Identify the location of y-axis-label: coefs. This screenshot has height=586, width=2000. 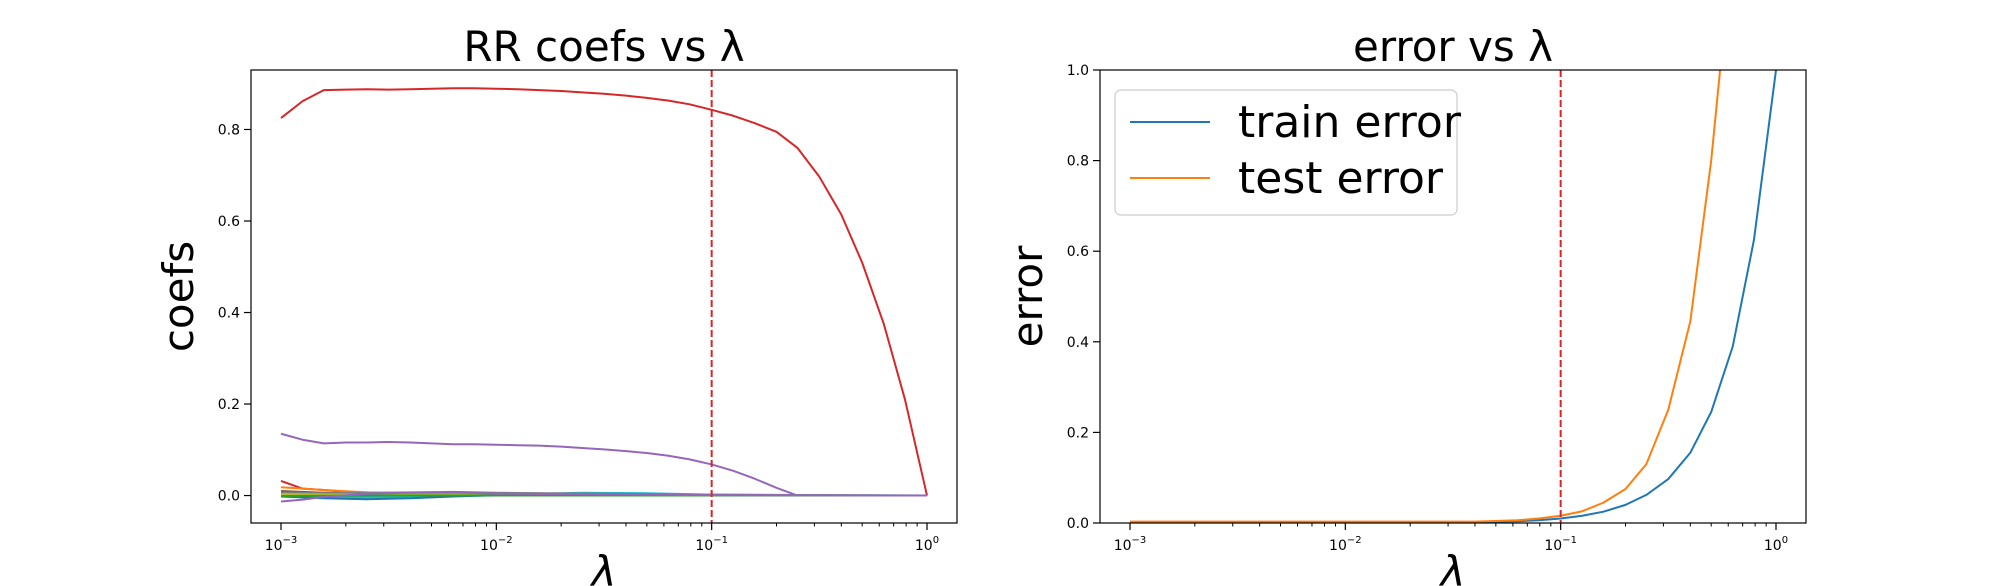
(178, 296).